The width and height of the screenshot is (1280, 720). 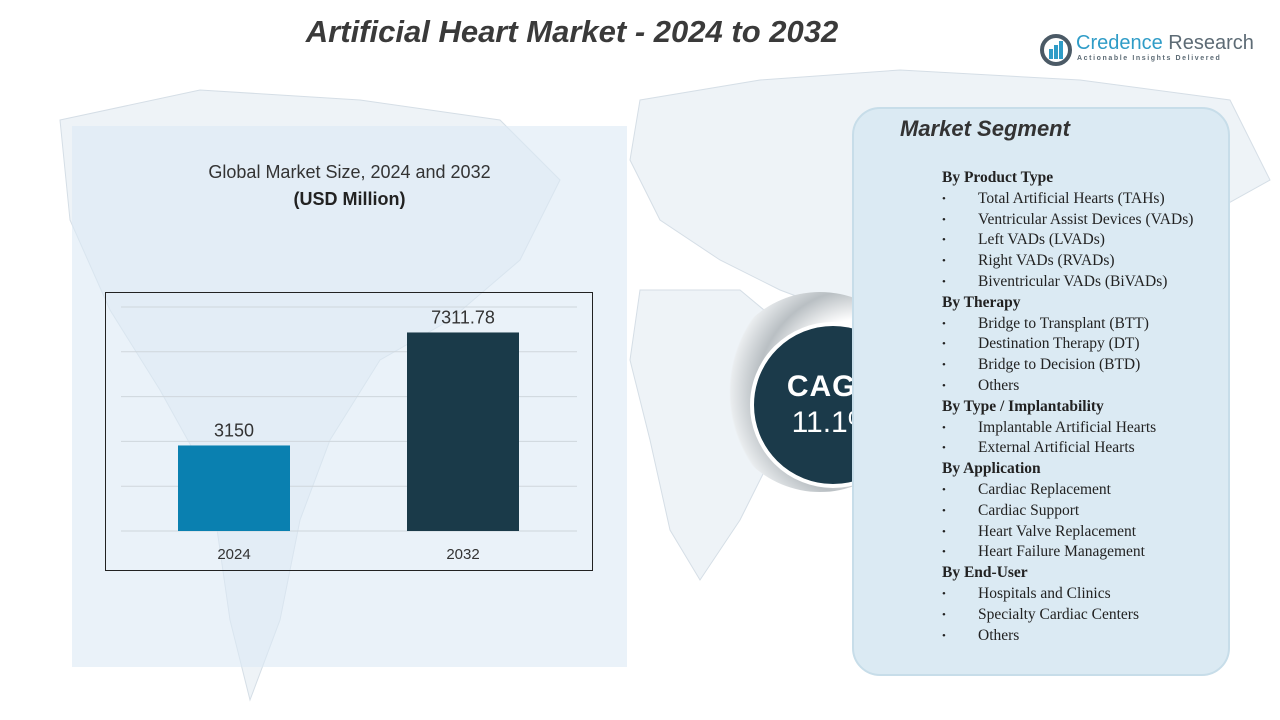 What do you see at coordinates (1067, 324) in the screenshot?
I see `segment-item: Bridge to Transplant (BTT)` at bounding box center [1067, 324].